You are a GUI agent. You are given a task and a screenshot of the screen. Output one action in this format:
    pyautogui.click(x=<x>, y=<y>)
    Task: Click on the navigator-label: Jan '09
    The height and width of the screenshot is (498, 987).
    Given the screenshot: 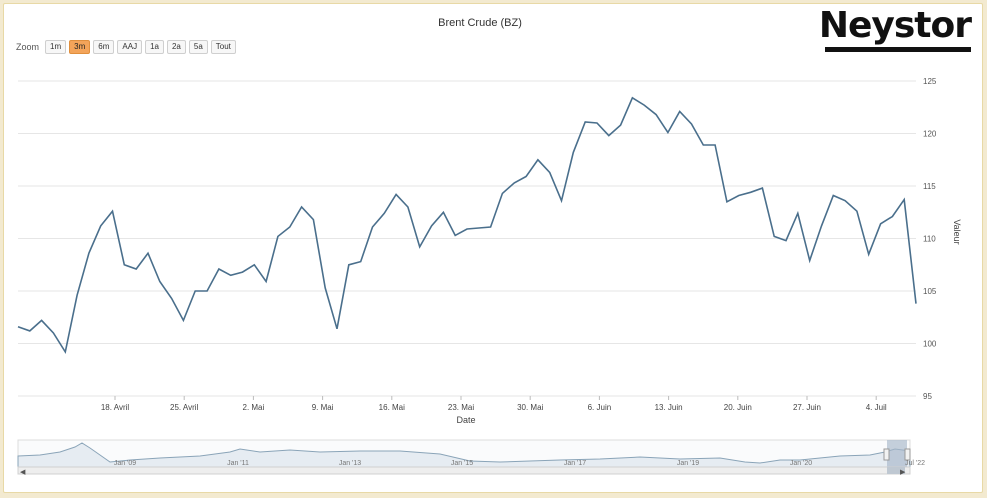 What is the action you would take?
    pyautogui.click(x=125, y=463)
    